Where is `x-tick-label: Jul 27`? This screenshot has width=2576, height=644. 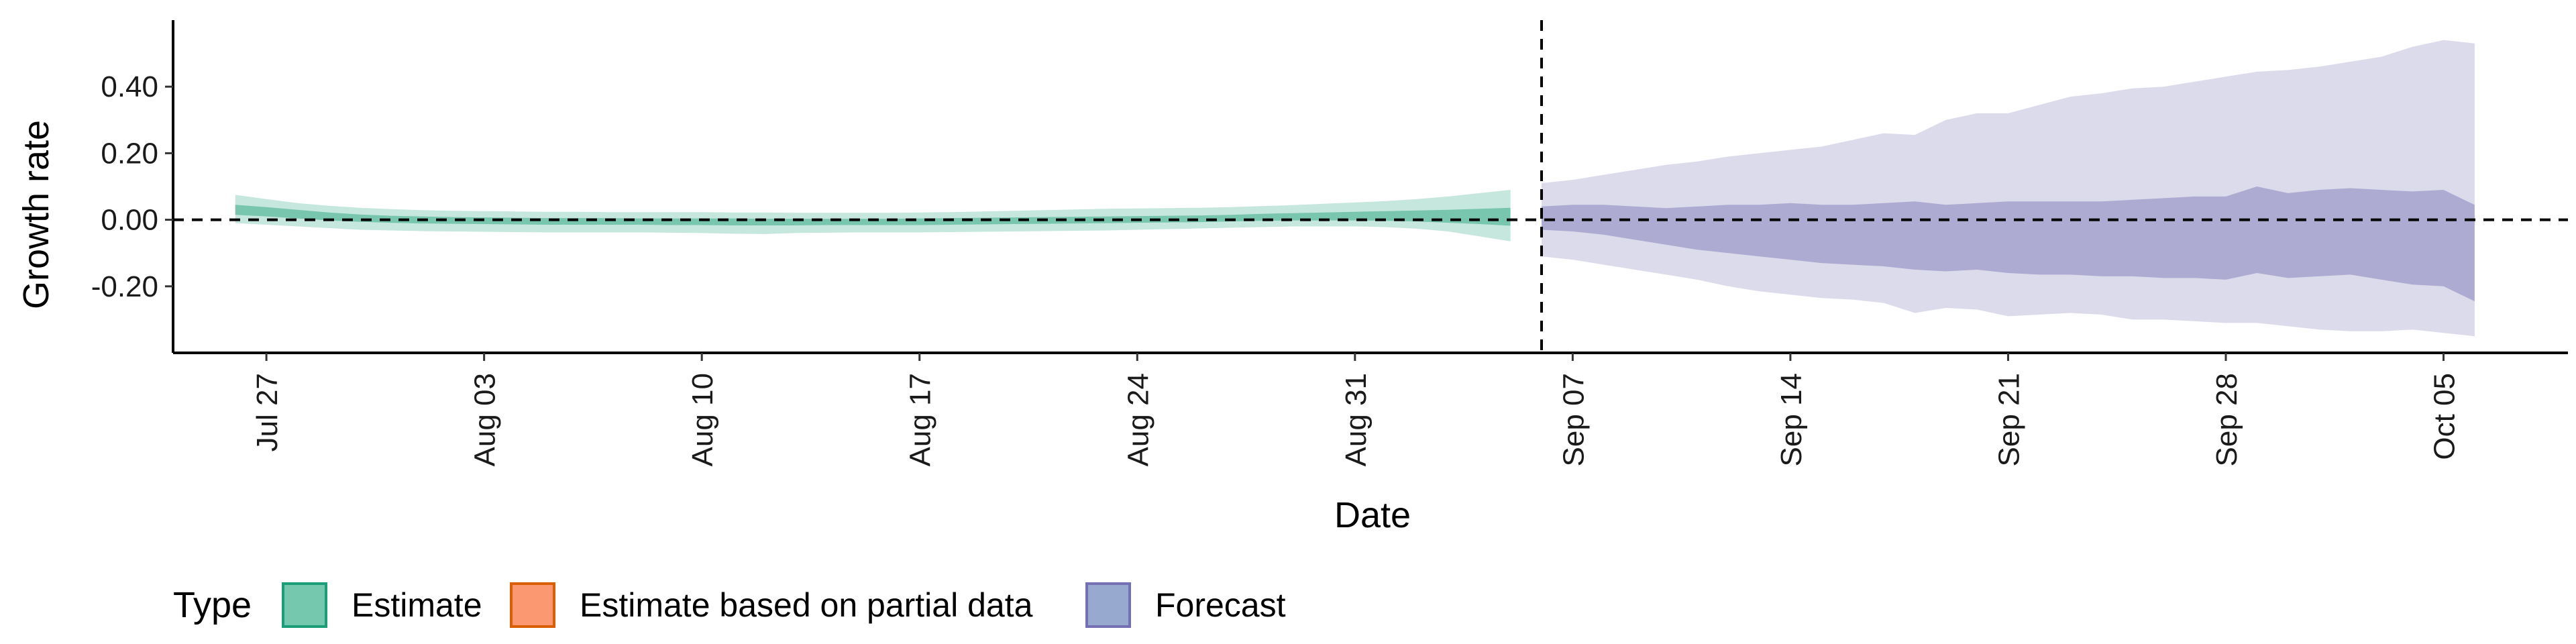
x-tick-label: Jul 27 is located at coordinates (267, 412).